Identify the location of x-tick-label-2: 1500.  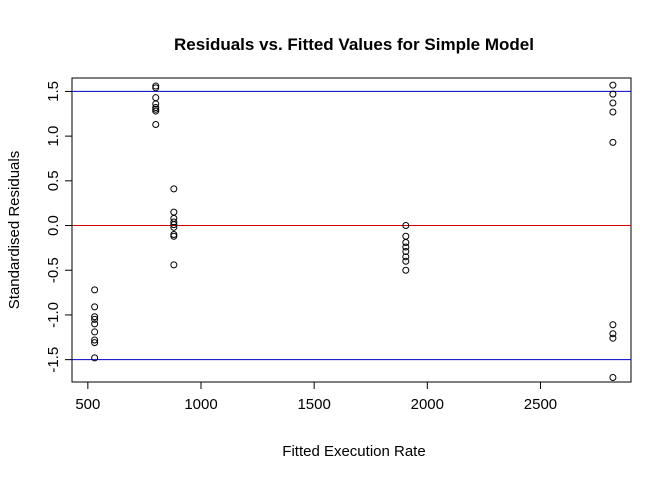
(313, 404).